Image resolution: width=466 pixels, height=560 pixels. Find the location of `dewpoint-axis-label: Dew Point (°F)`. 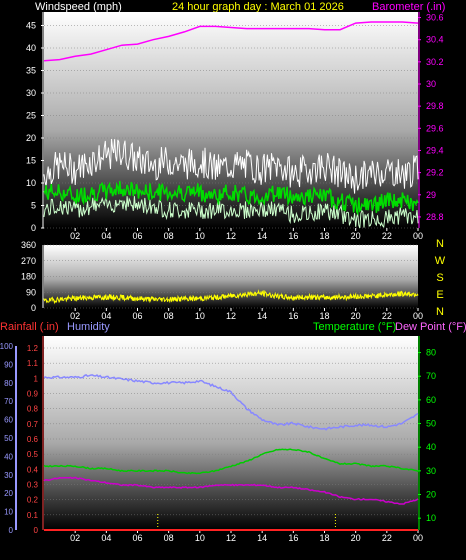

dewpoint-axis-label: Dew Point (°F) is located at coordinates (430, 327).